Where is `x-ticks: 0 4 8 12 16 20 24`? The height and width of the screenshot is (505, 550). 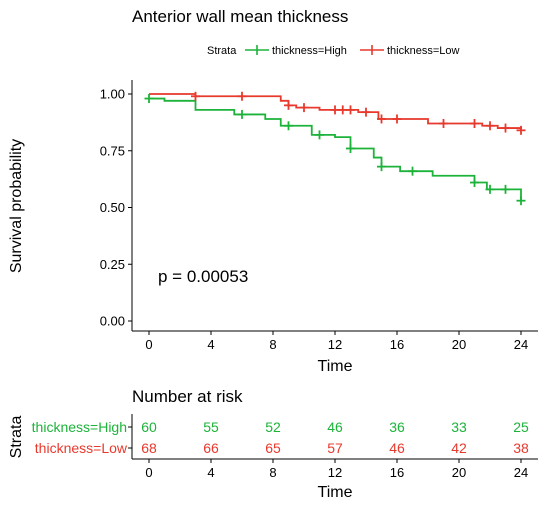
x-ticks: 0 4 8 12 16 20 24 is located at coordinates (336, 341).